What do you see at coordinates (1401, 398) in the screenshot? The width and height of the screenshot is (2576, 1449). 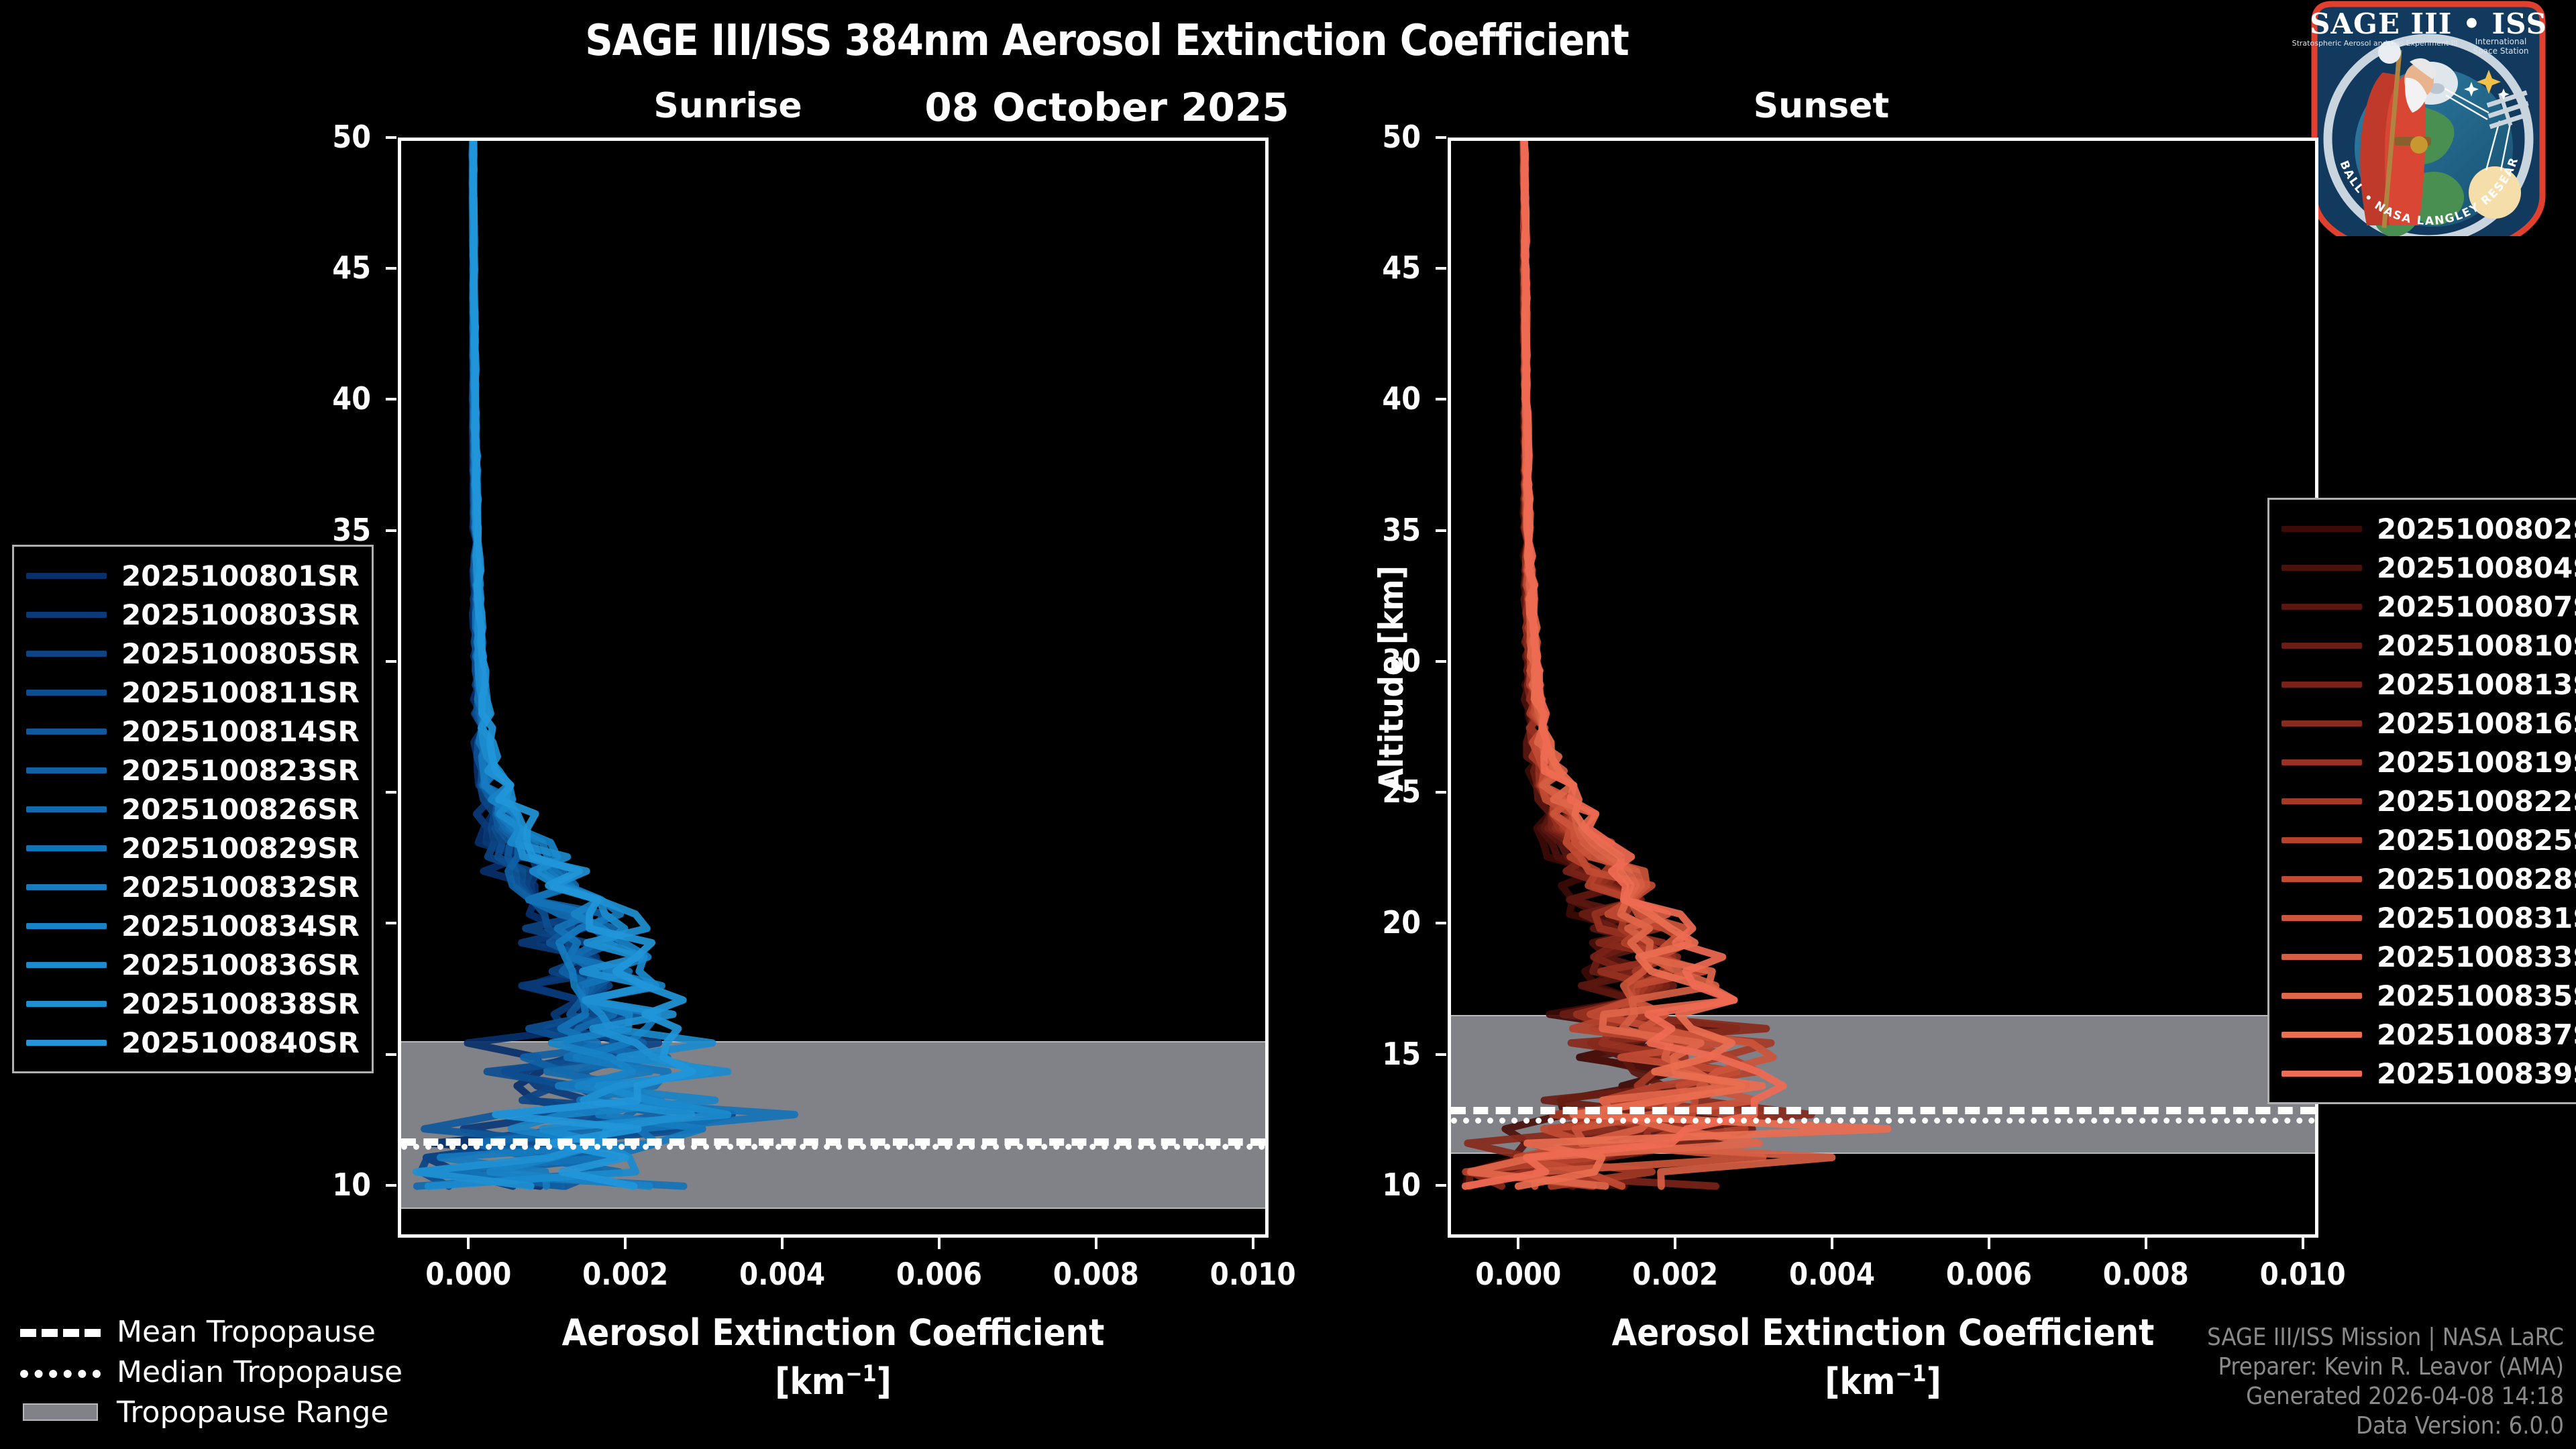 I see `y-tick-label: 40` at bounding box center [1401, 398].